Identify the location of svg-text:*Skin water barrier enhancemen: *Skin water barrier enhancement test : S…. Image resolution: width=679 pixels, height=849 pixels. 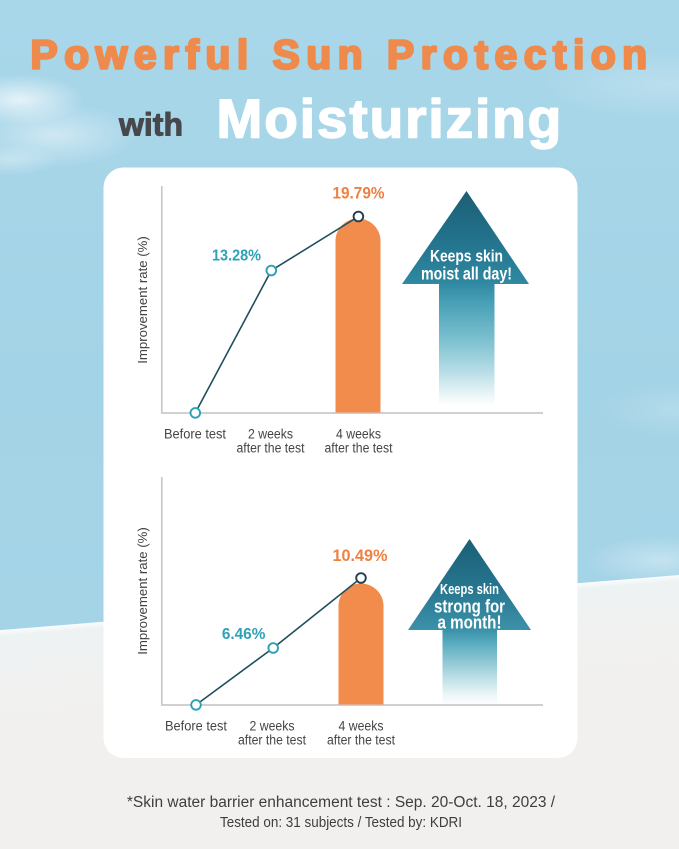
(341, 802).